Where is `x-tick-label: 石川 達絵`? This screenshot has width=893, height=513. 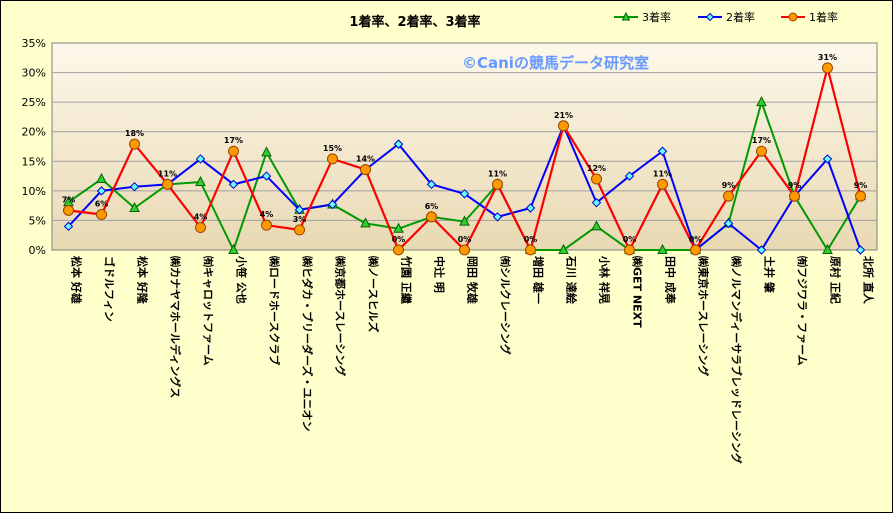
x-tick-label: 石川 達絵 is located at coordinates (572, 279).